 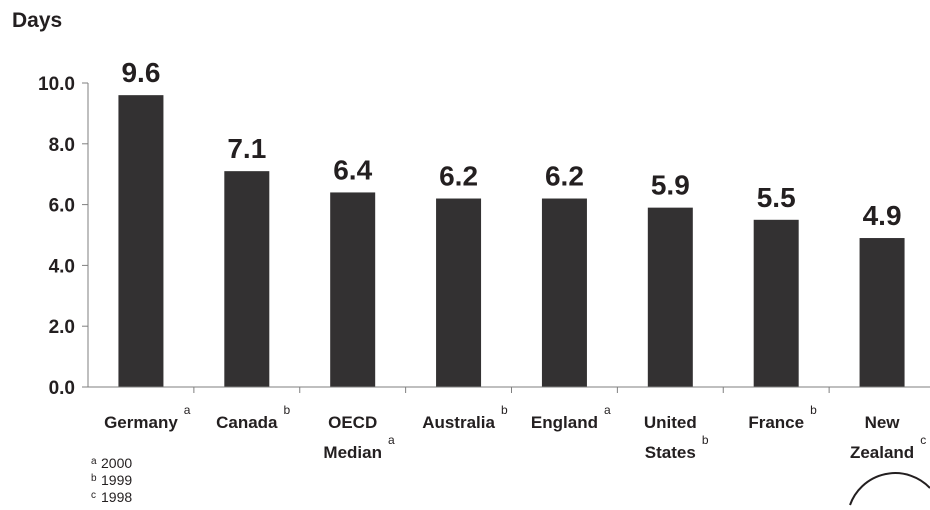 I want to click on y-tick-label: 4.0, so click(x=62, y=266).